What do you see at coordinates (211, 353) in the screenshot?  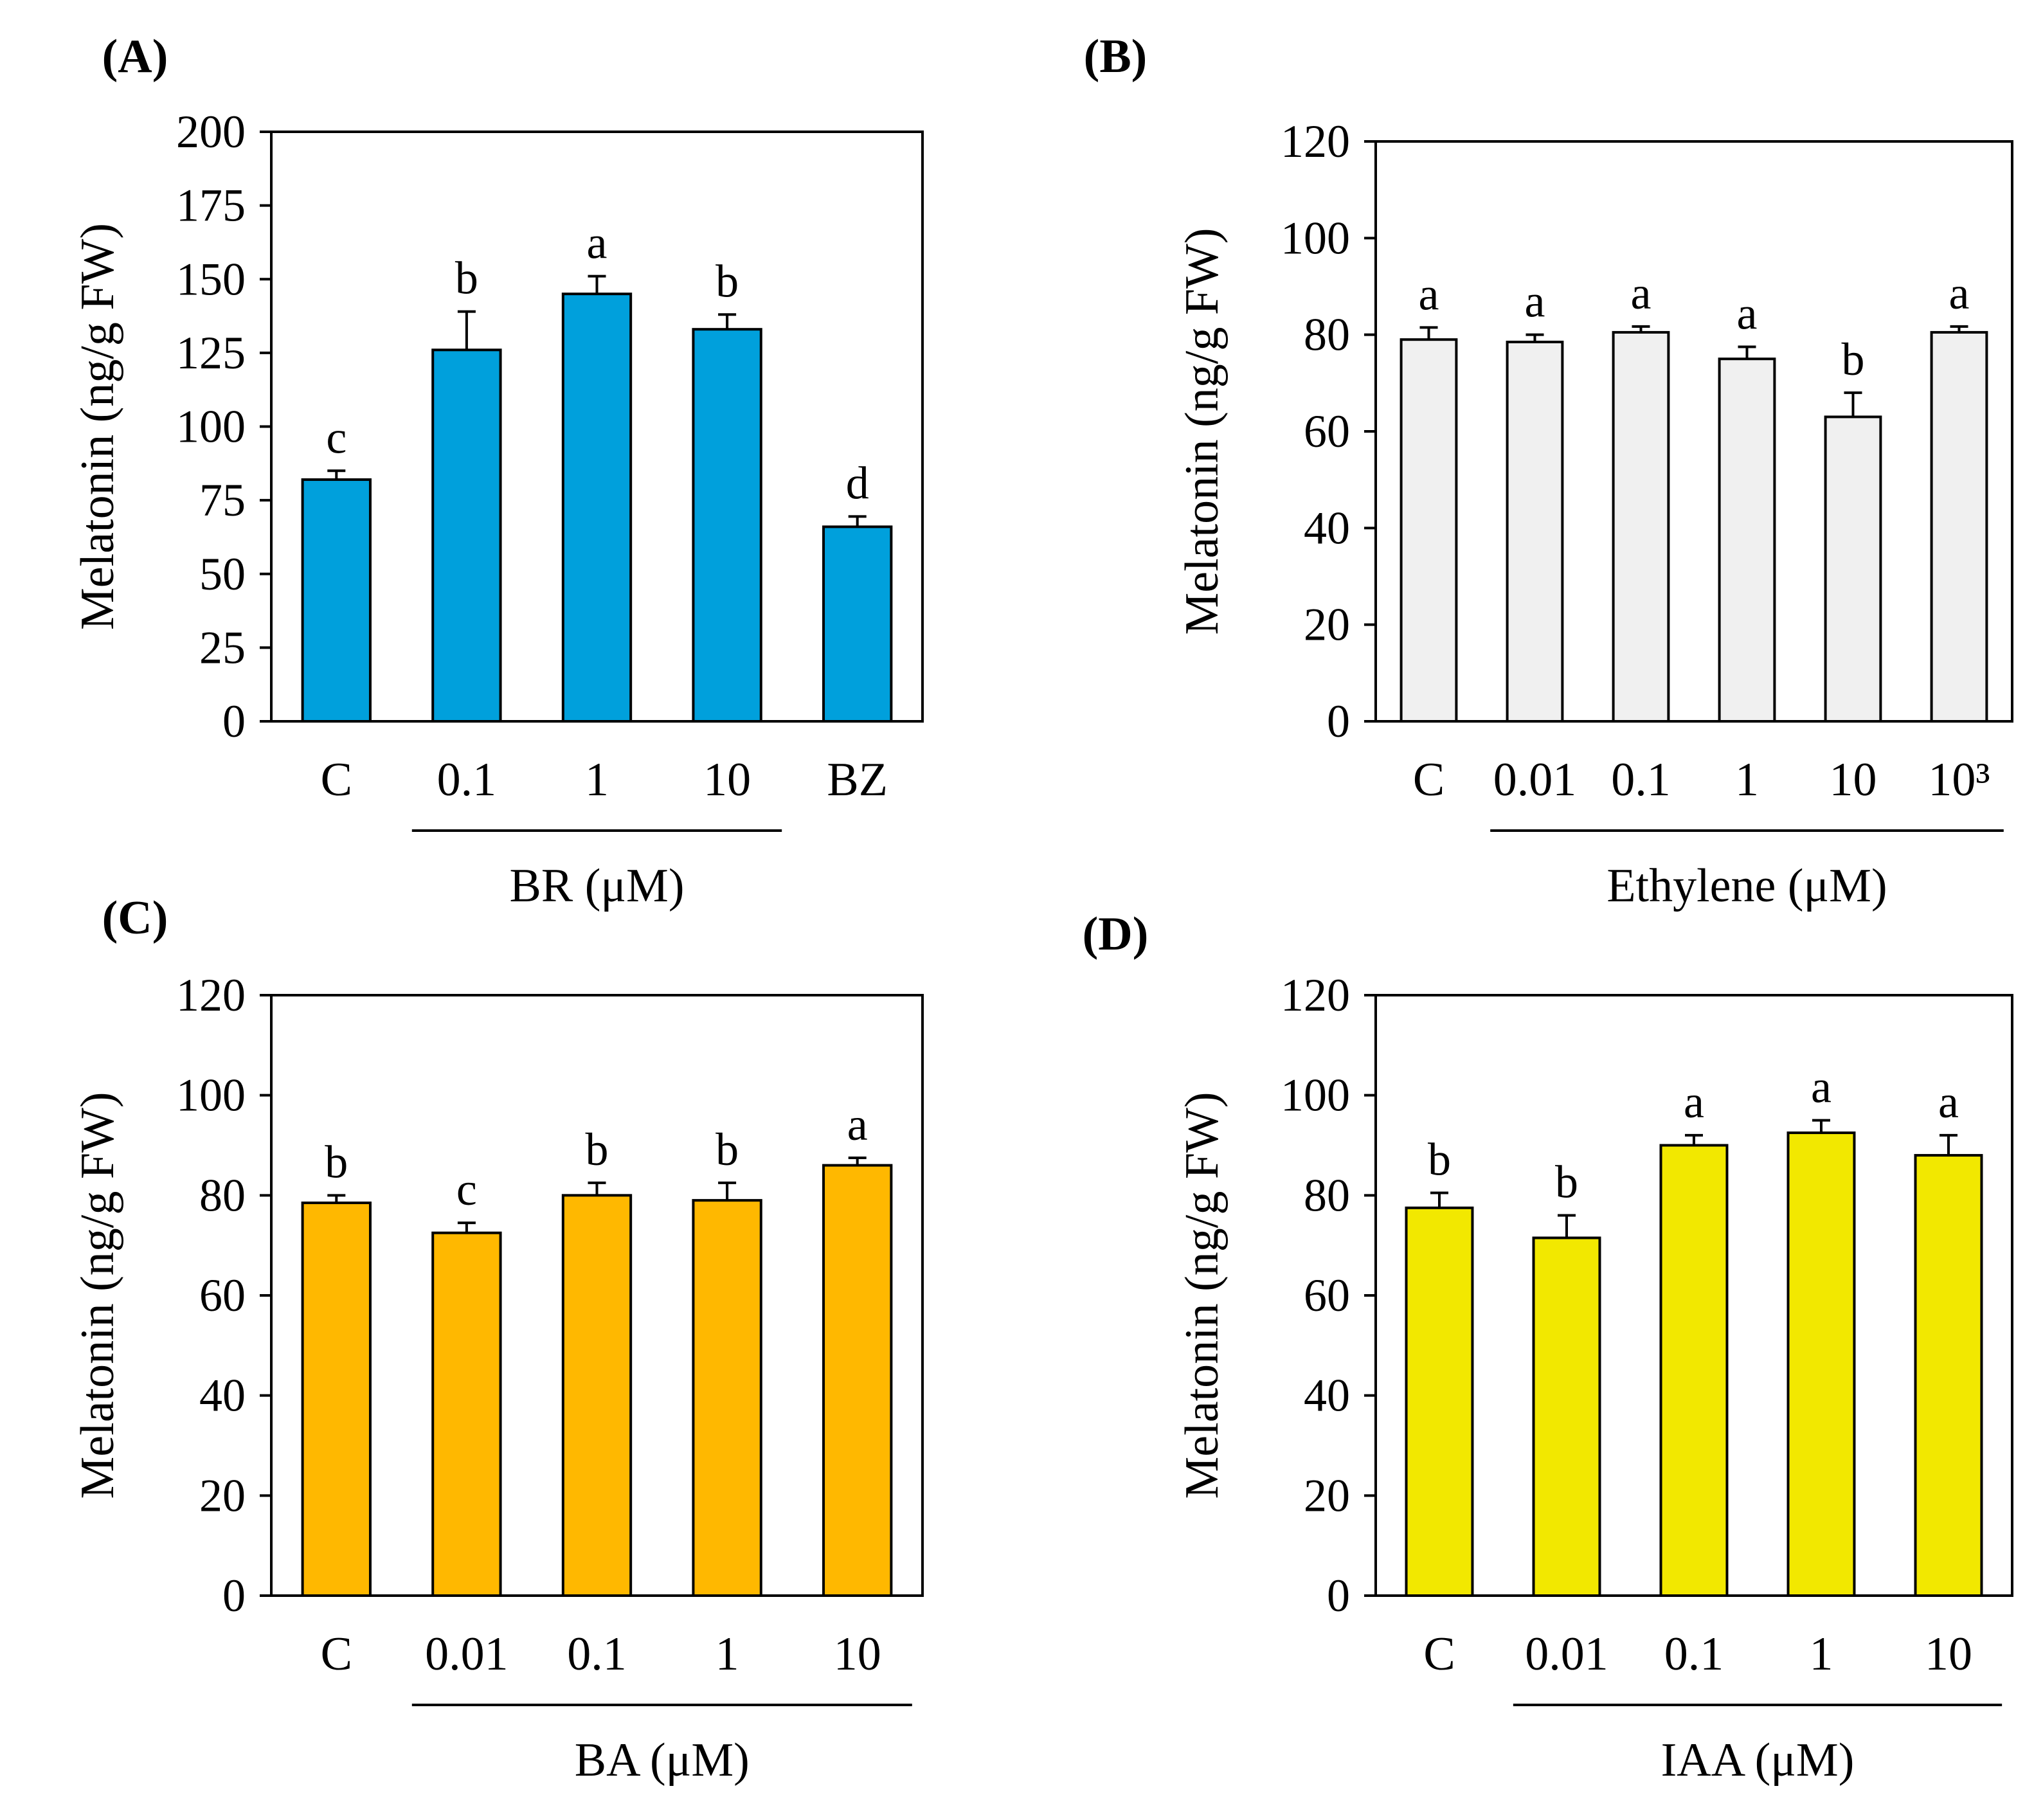 I see `y-tick-label: 125` at bounding box center [211, 353].